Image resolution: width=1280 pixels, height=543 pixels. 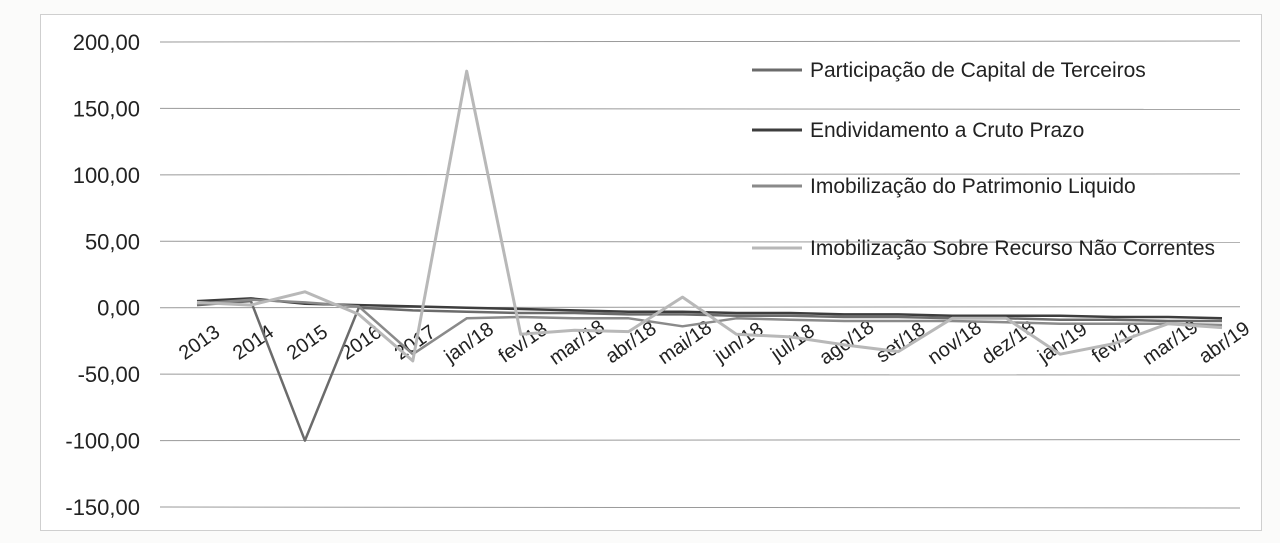 What do you see at coordinates (469, 343) in the screenshot?
I see `x-tick-label: jan/18` at bounding box center [469, 343].